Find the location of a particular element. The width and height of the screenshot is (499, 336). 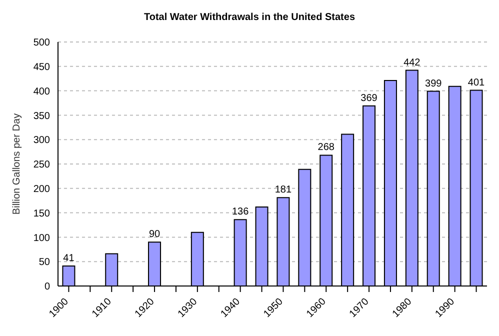

data-label: 442 is located at coordinates (412, 62).